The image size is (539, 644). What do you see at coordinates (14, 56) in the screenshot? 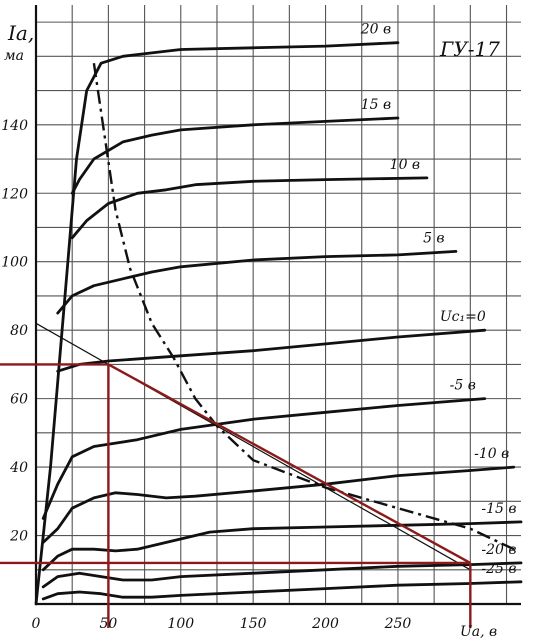
I see `y-axis-unit: ма` at bounding box center [14, 56].